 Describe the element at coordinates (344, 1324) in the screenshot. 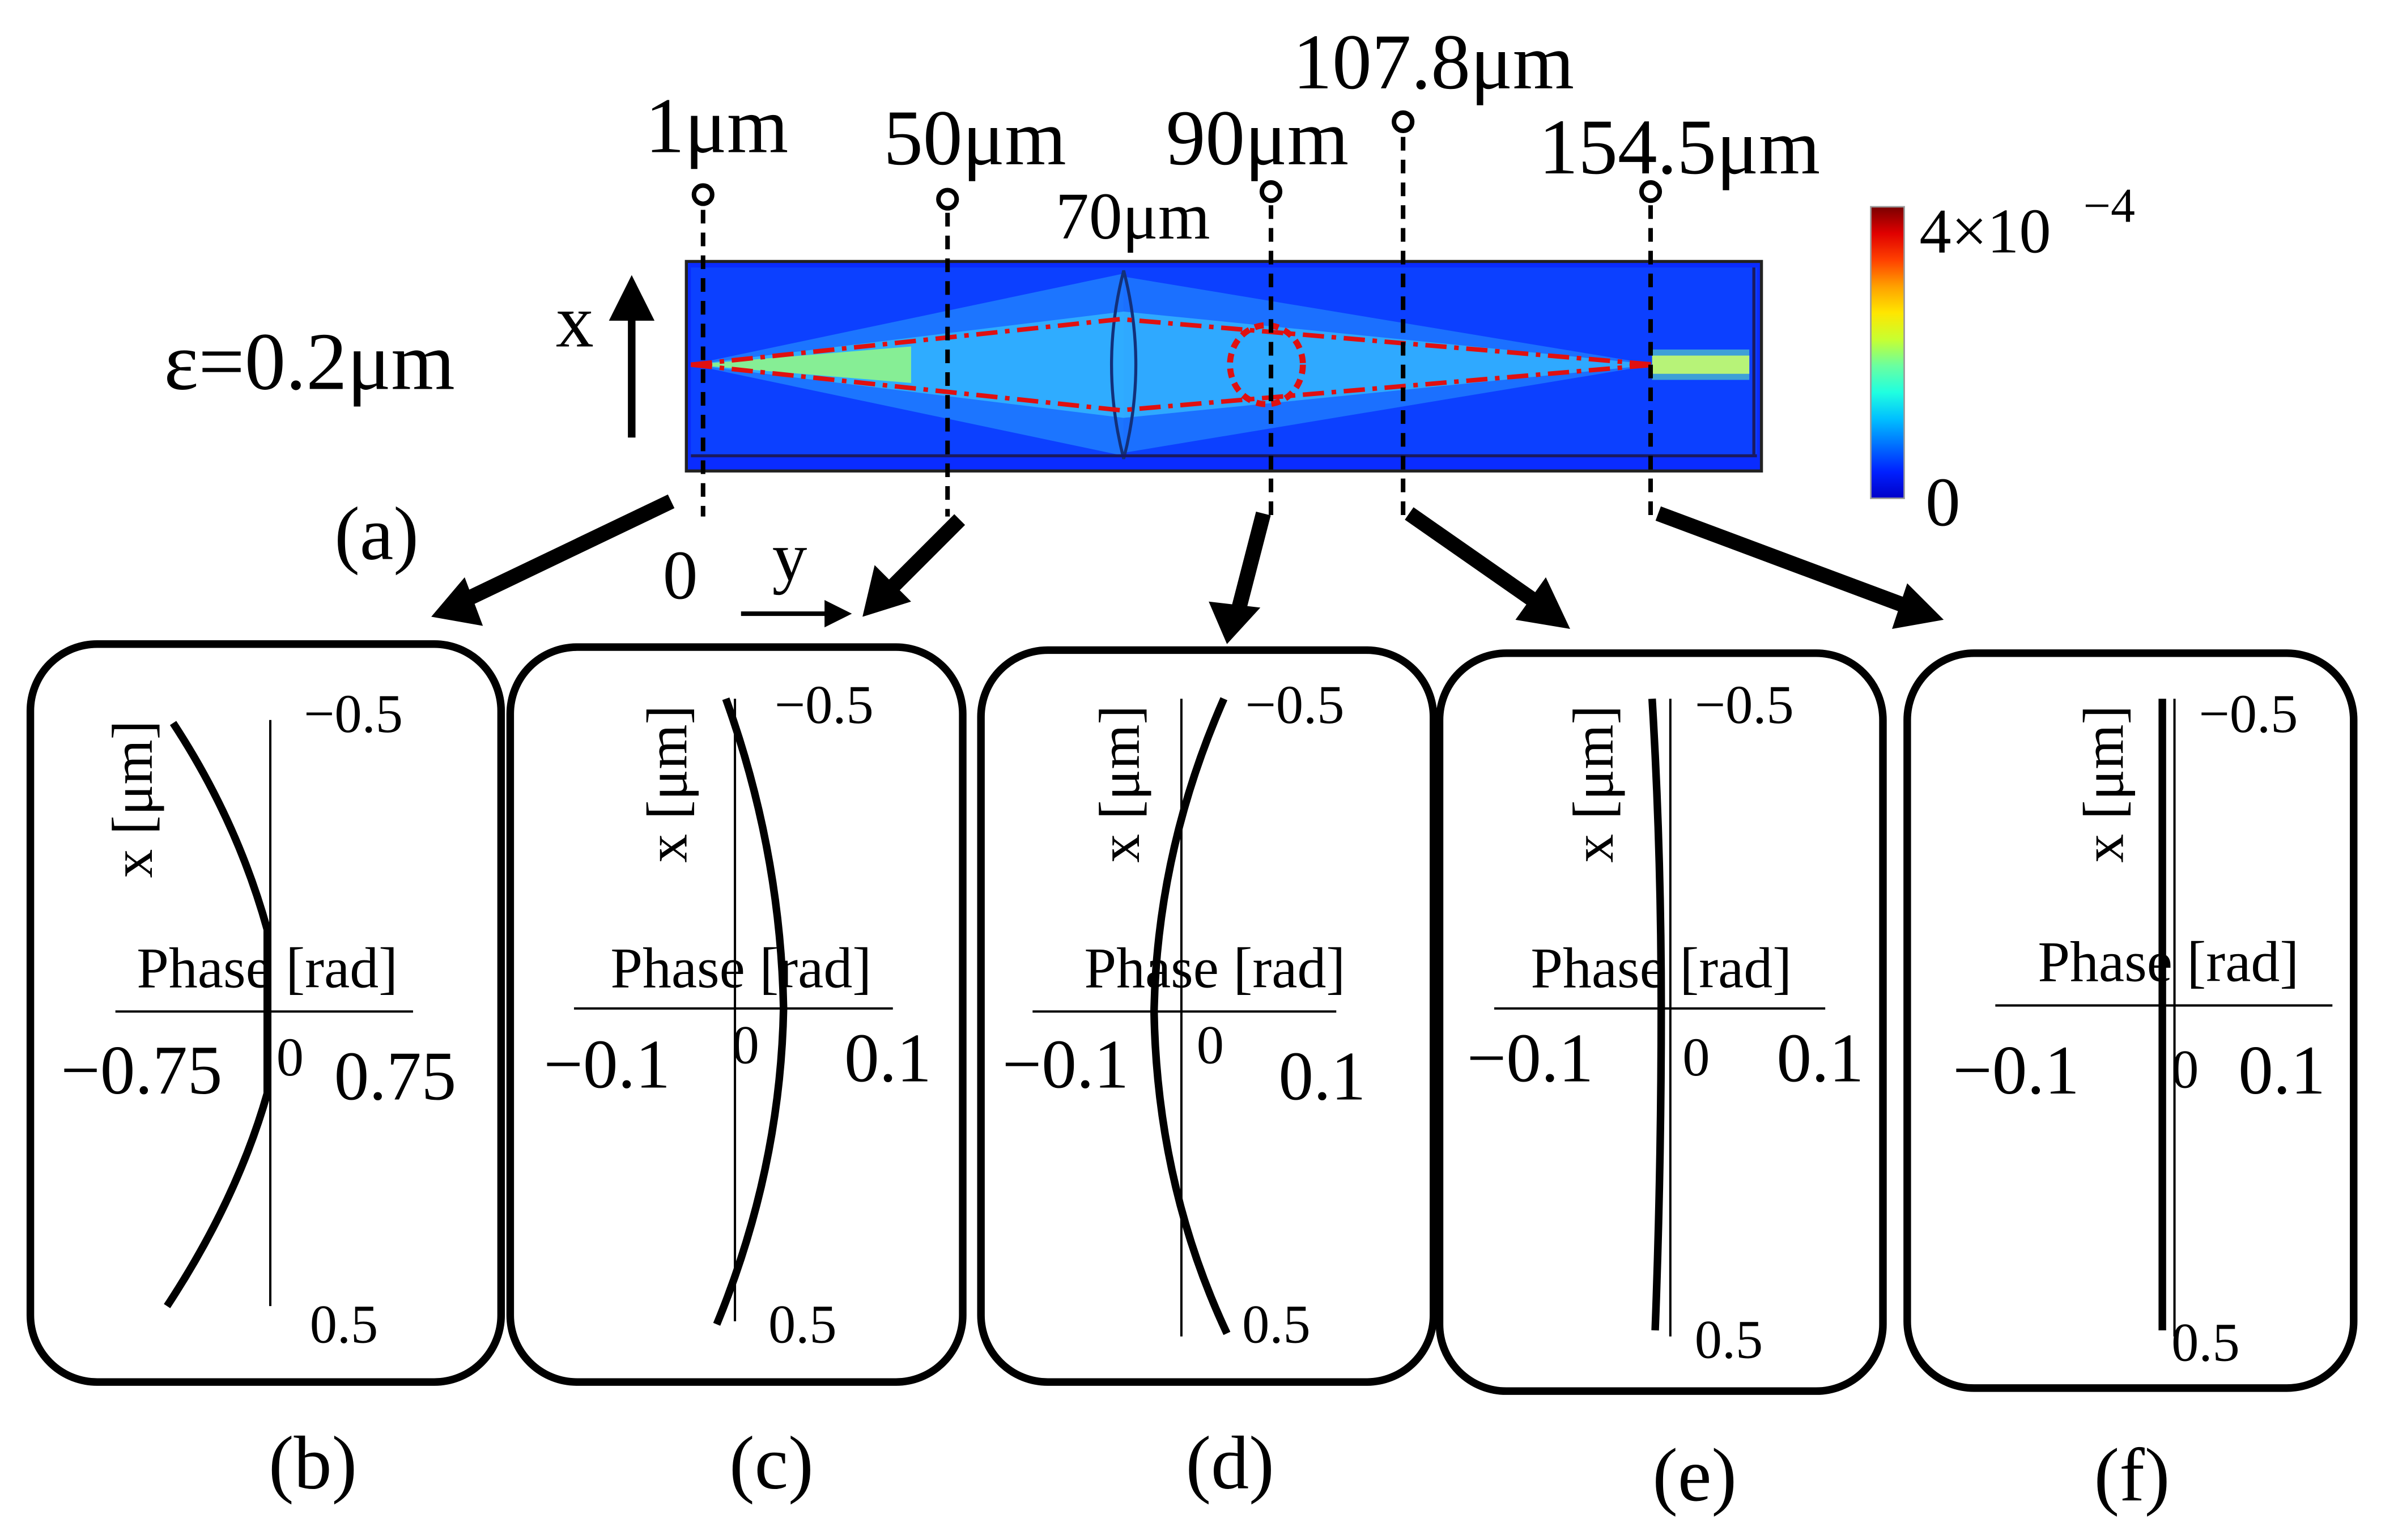

I see `panel-b-tick-bottom: 0.5` at that location.